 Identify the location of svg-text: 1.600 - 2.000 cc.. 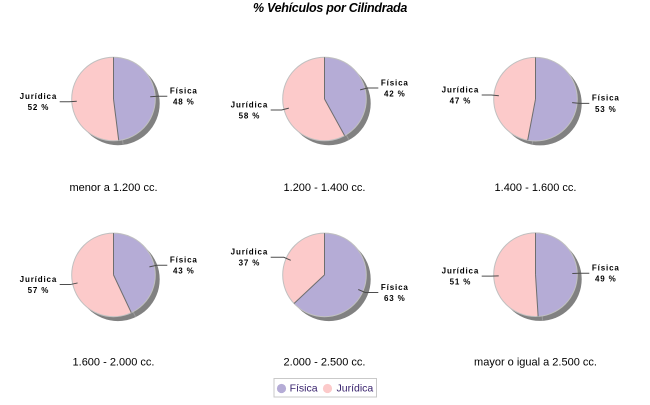
(114, 363).